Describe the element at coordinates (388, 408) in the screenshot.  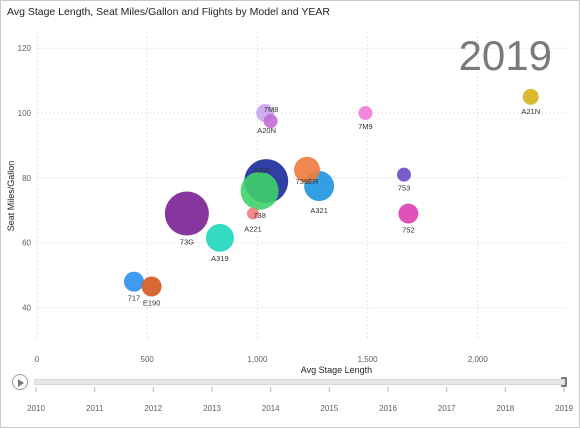
I see `play-axis-year-label: 2016` at that location.